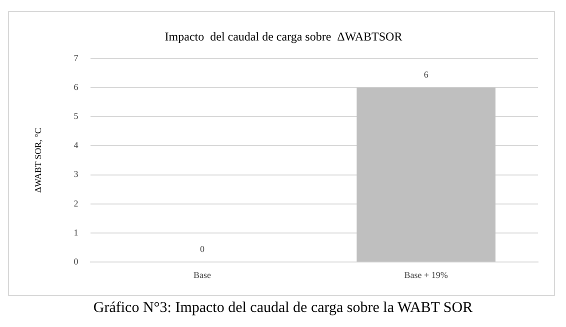  I want to click on data-label: 0, so click(202, 249).